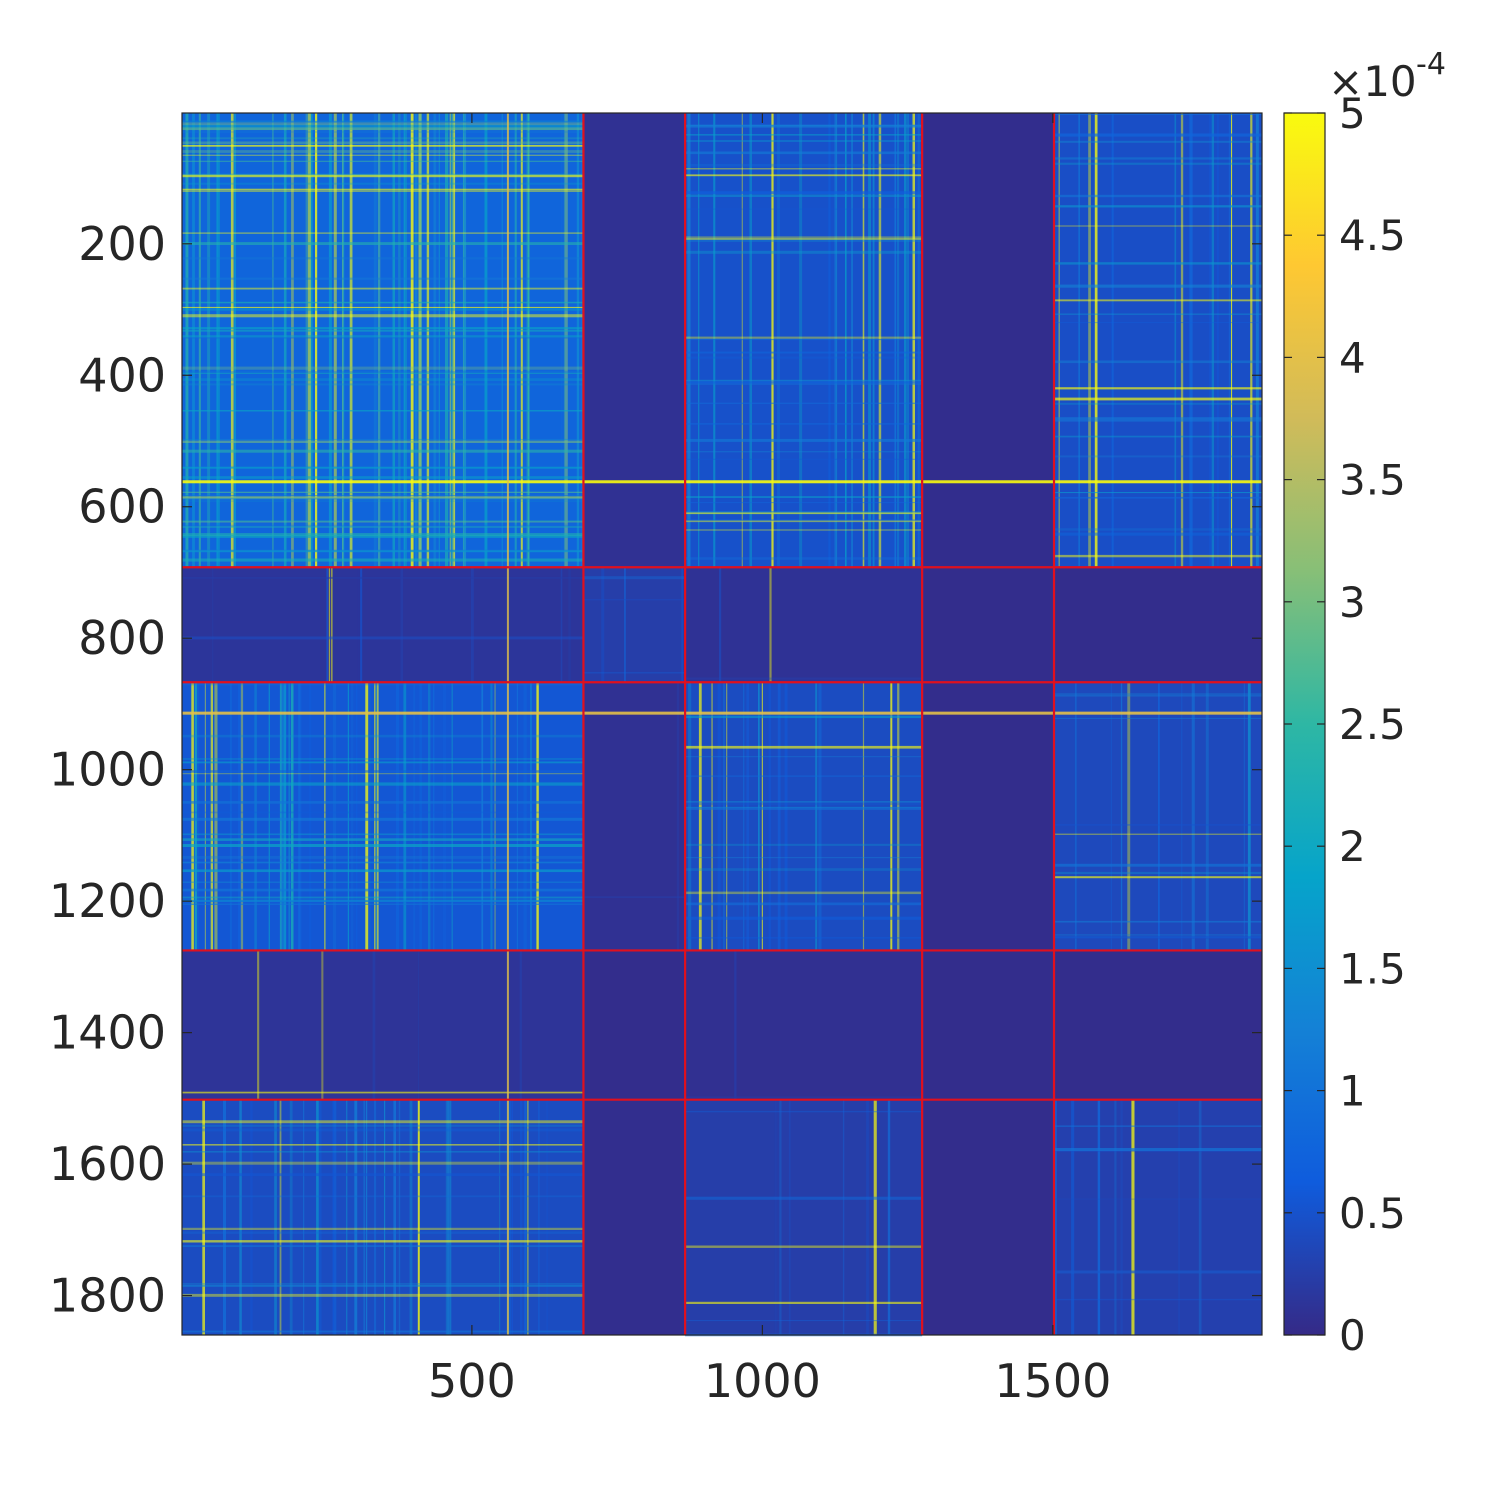 The image size is (1500, 1505). I want to click on heatmap-block-texture, so click(804, 625).